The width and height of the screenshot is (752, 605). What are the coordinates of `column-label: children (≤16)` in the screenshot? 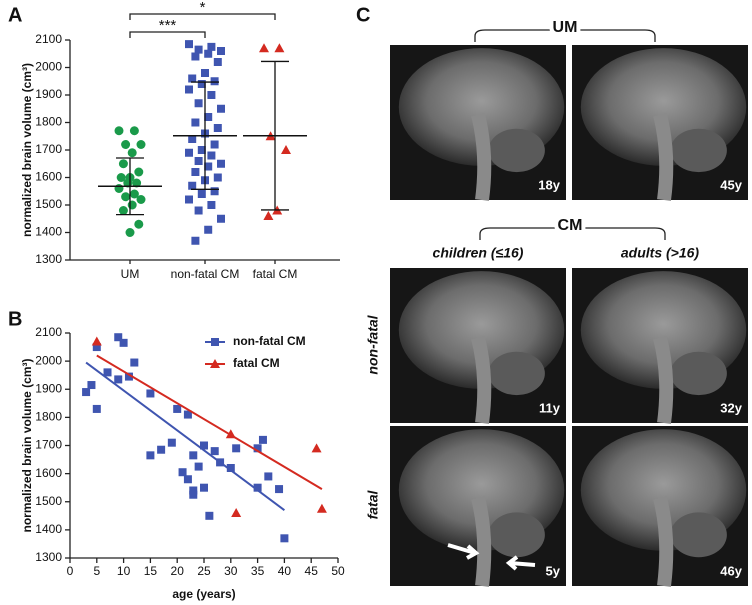 It's located at (478, 253).